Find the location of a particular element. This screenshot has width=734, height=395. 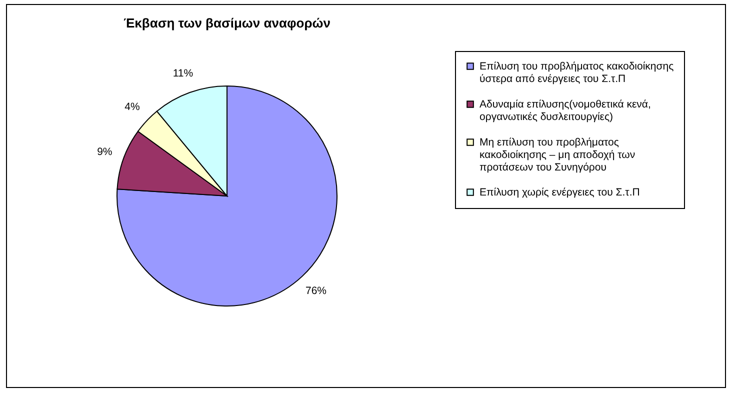

data-label: 4% is located at coordinates (132, 107).